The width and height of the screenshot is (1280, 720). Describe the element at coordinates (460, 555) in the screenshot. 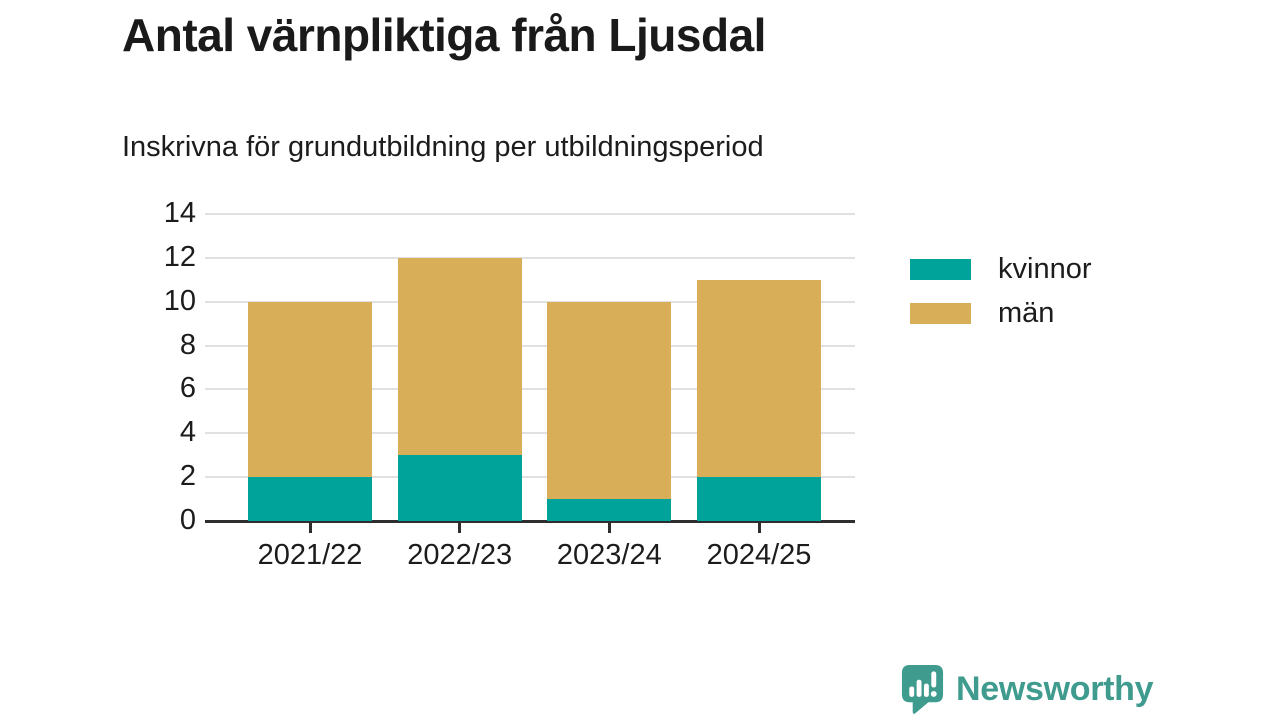

I see `x-axis-tick-label: 2022/23` at that location.